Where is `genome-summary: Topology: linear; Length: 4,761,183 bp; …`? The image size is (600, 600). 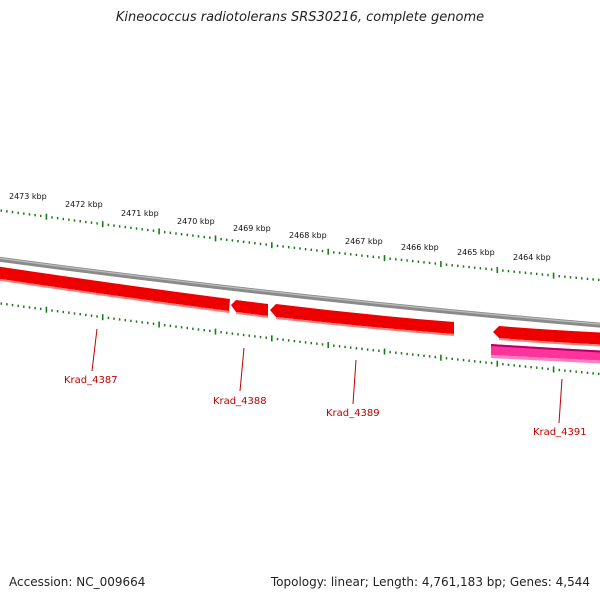
genome-summary: Topology: linear; Length: 4,761,183 bp; … is located at coordinates (430, 582).